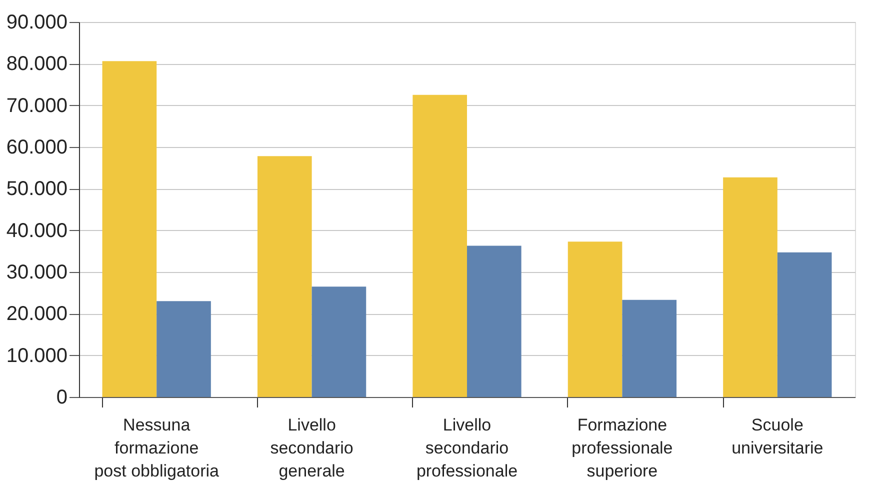  What do you see at coordinates (778, 437) in the screenshot?
I see `x-tick-label: Scuole universitarie` at bounding box center [778, 437].